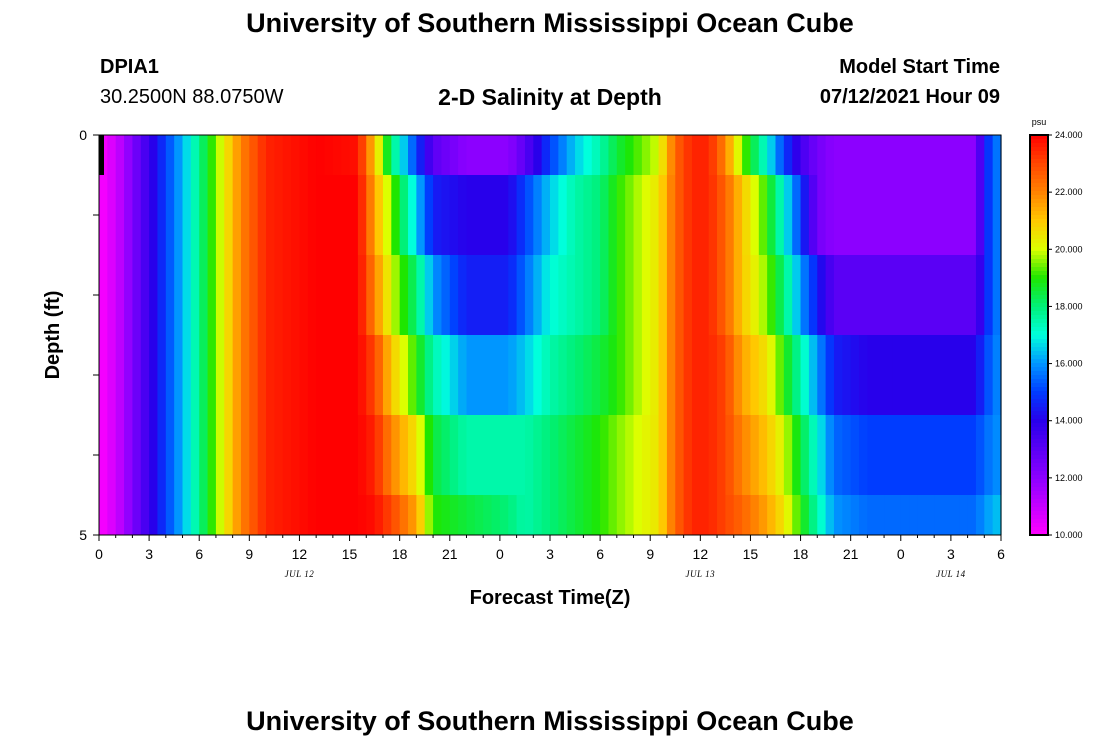 This screenshot has width=1100, height=750. What do you see at coordinates (901, 554) in the screenshot?
I see `x-tick-label: 0` at bounding box center [901, 554].